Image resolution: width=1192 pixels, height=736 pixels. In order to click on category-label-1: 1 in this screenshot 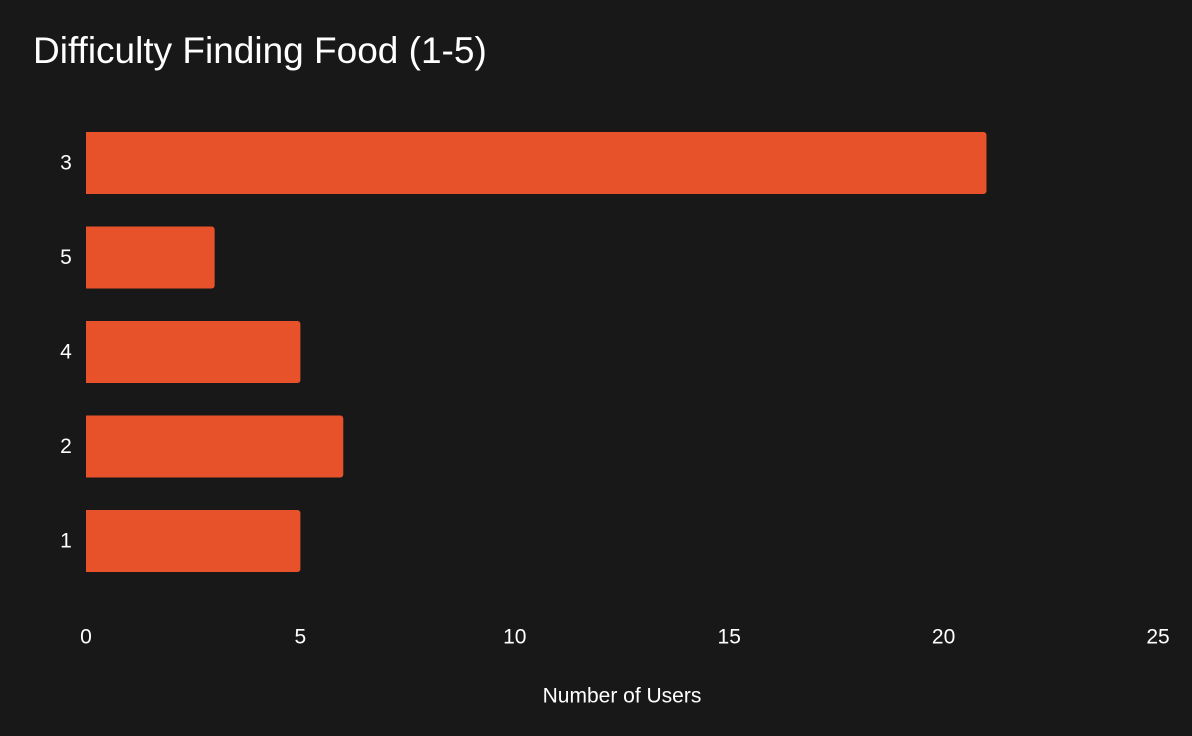, I will do `click(66, 541)`.